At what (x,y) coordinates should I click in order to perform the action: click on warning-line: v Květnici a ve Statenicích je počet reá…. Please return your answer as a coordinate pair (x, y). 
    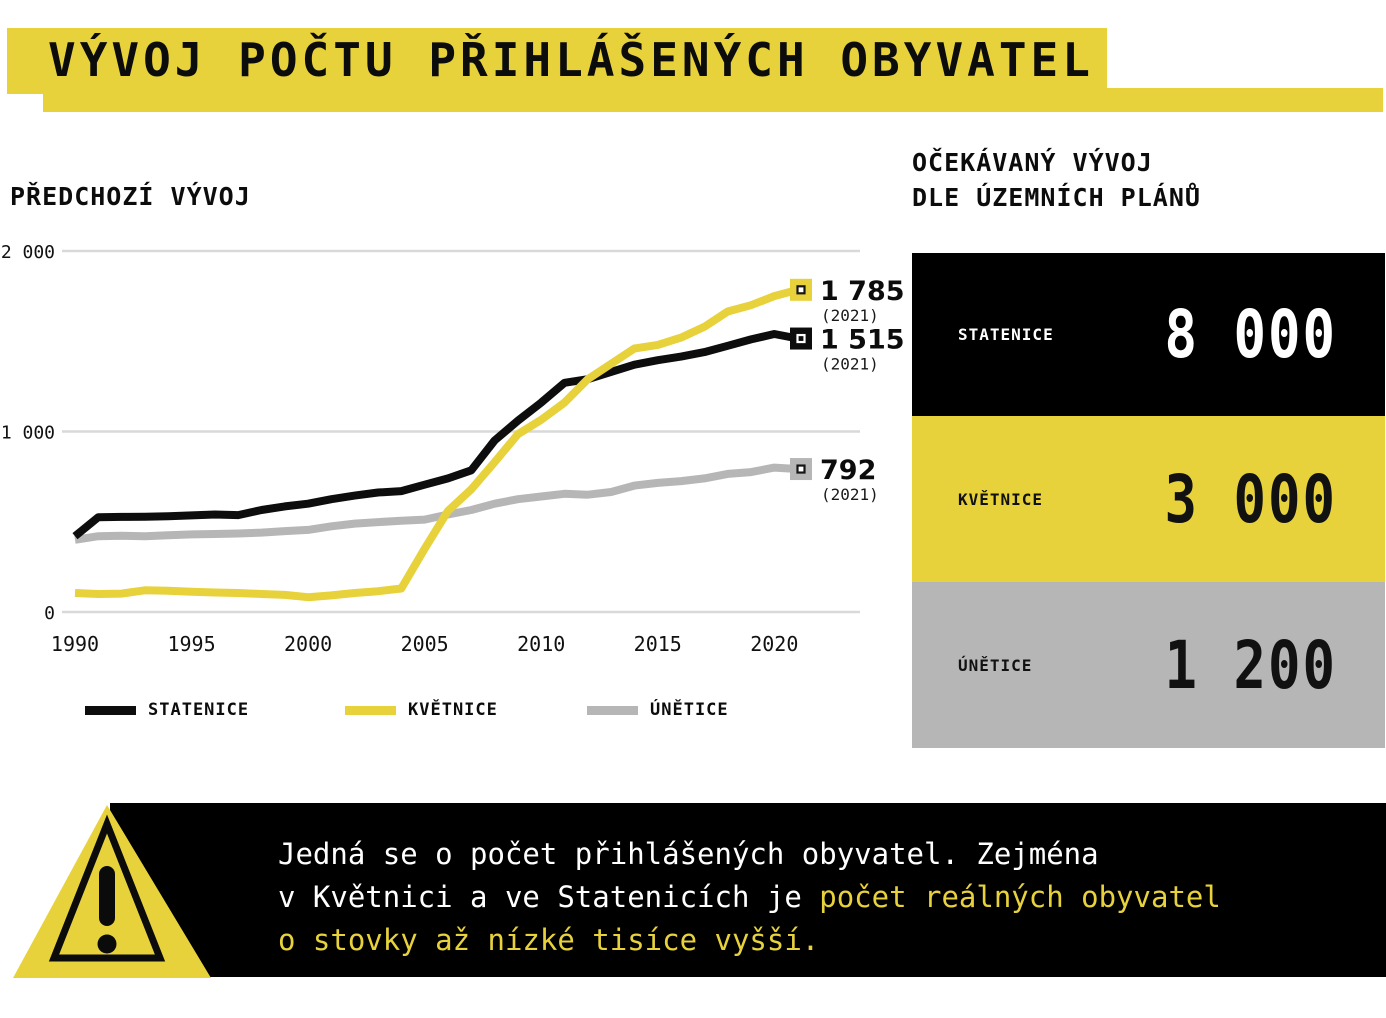
    Looking at the image, I should click on (749, 897).